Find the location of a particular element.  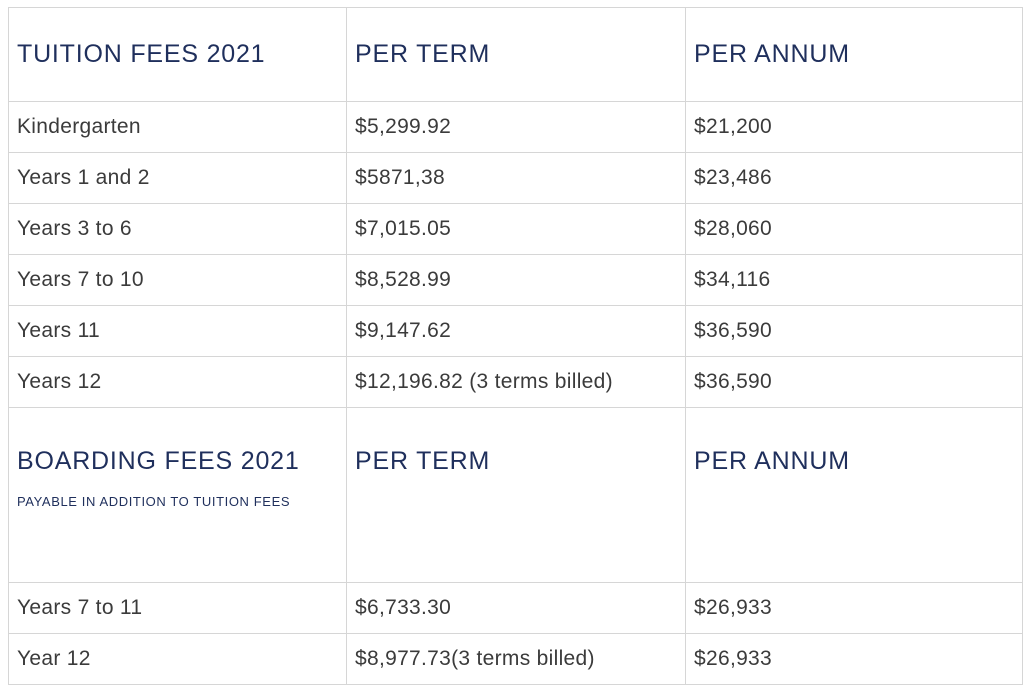

boarding-title: BOARDING FEES 2021 is located at coordinates (158, 461).